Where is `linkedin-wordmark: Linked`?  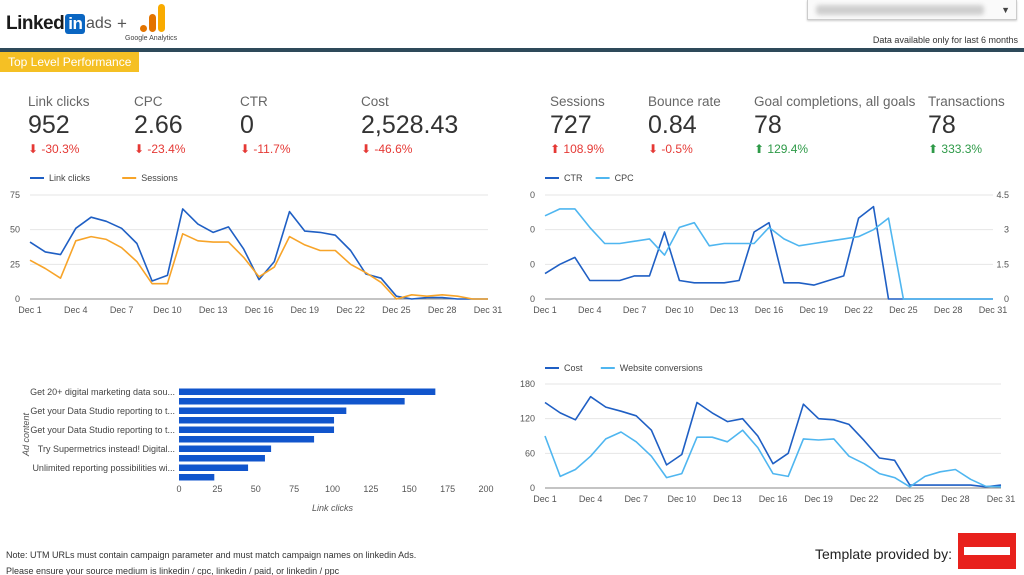
linkedin-wordmark: Linked is located at coordinates (35, 23).